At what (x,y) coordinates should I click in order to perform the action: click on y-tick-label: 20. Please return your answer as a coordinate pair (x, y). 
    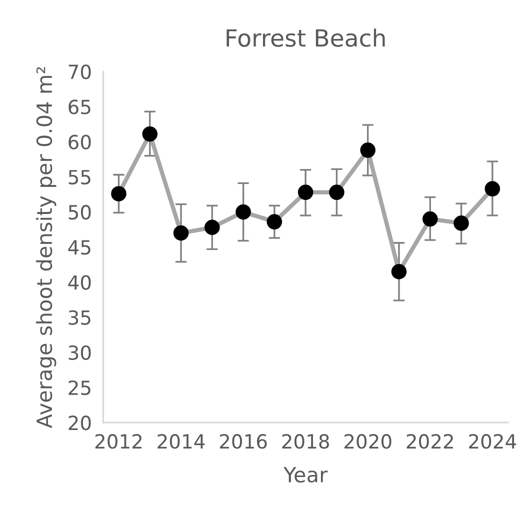
    Looking at the image, I should click on (79, 423).